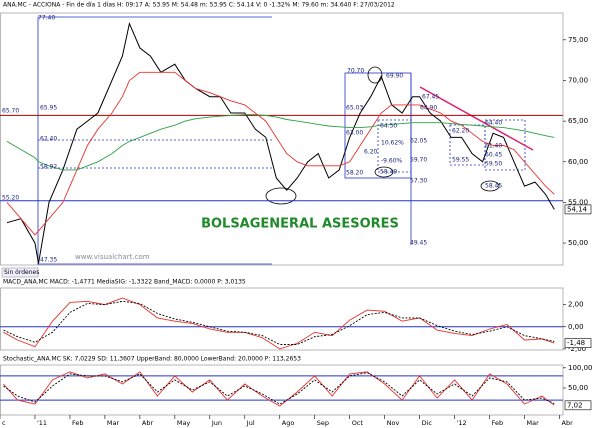  I want to click on y-tick-label: 75,00, so click(578, 40).